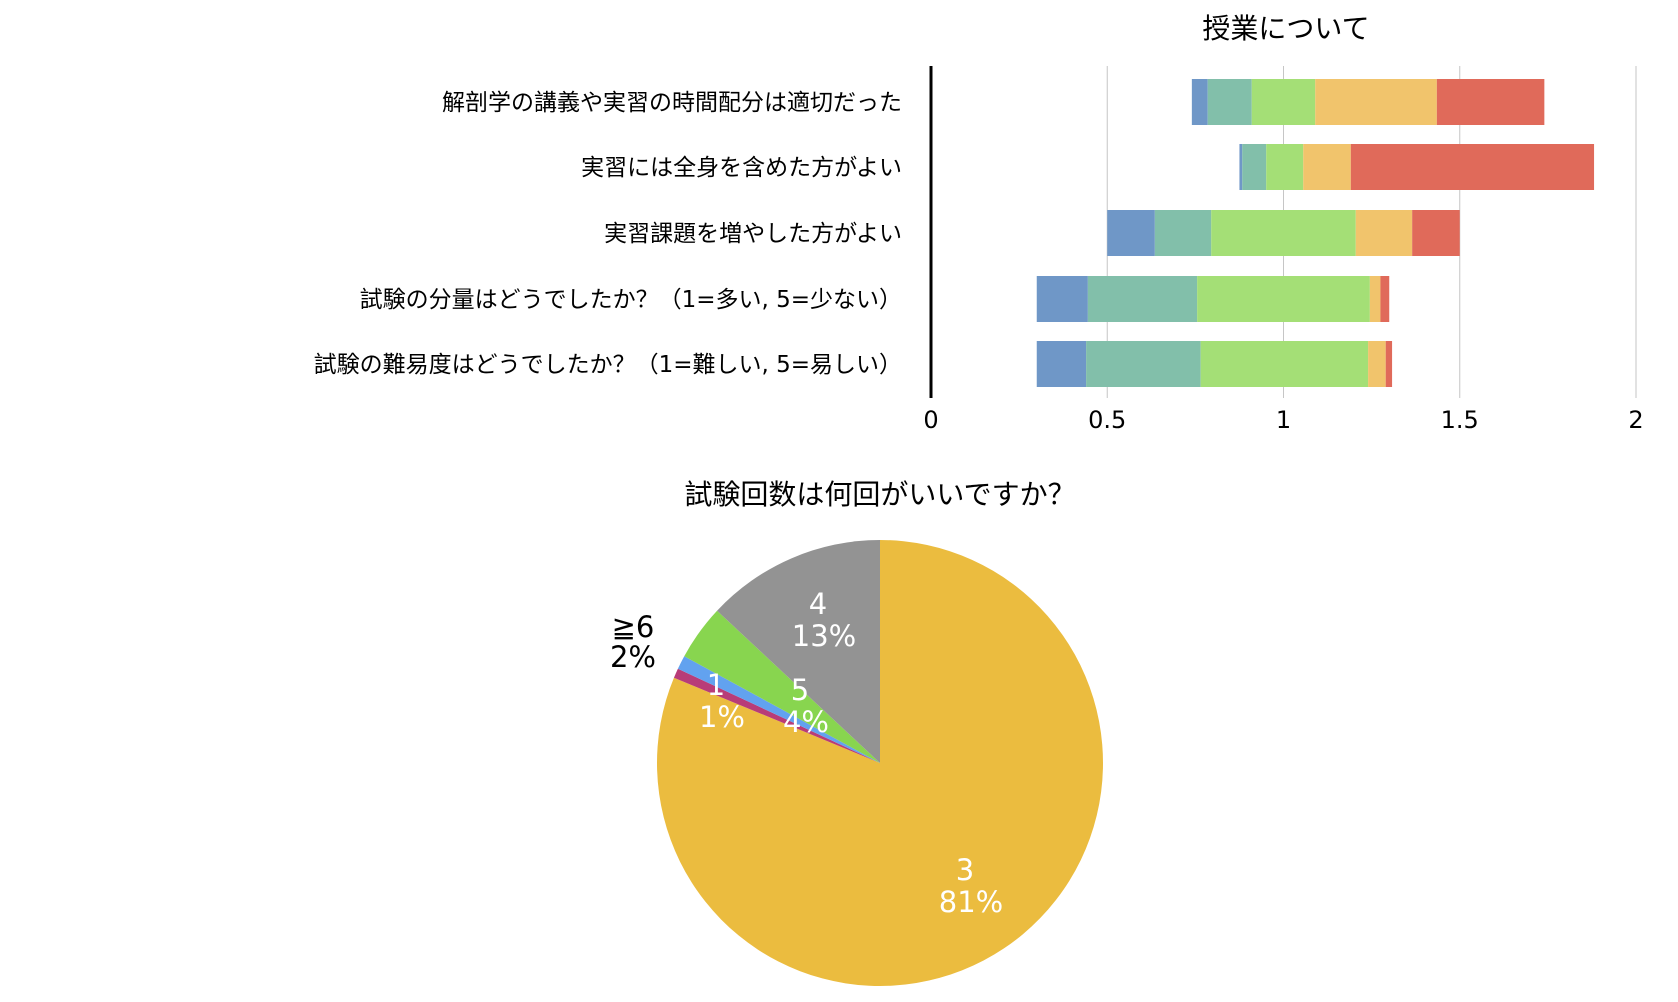 Image resolution: width=1678 pixels, height=1002 pixels. I want to click on slice-label: 5, so click(800, 690).